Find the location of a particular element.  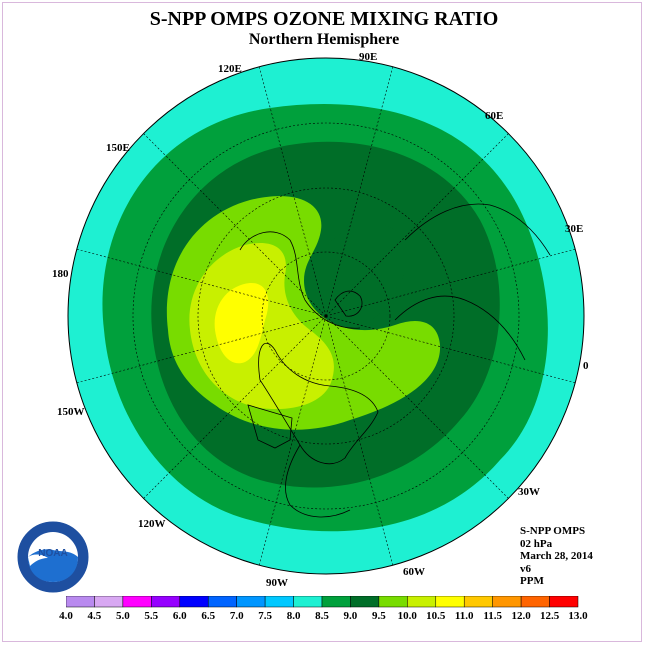

longitude-label-60W: 60W is located at coordinates (414, 572).